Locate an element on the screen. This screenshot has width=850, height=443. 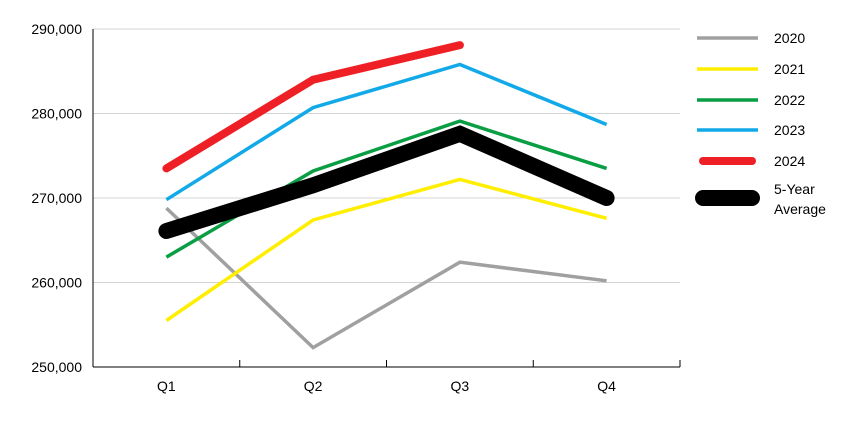
y-axis-tick-labels: 250,000 260,000 270,000 280,000 290,000 is located at coordinates (56, 198).